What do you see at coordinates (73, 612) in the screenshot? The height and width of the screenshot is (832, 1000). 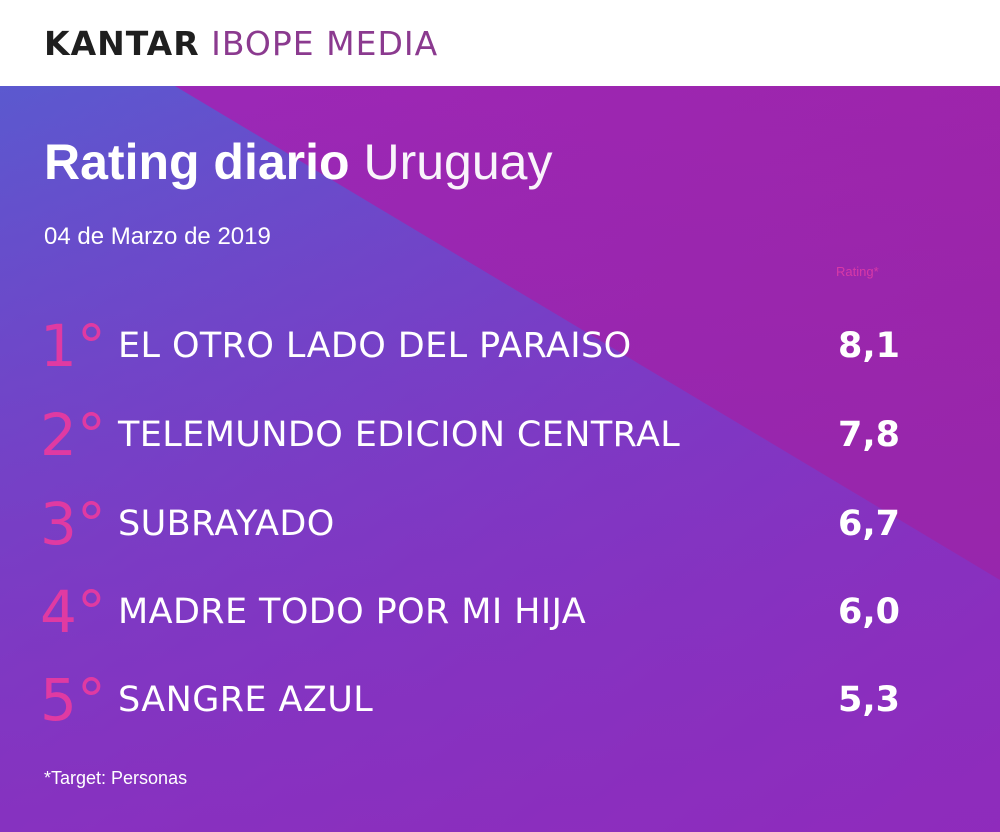 I see `rank-number: 4°` at bounding box center [73, 612].